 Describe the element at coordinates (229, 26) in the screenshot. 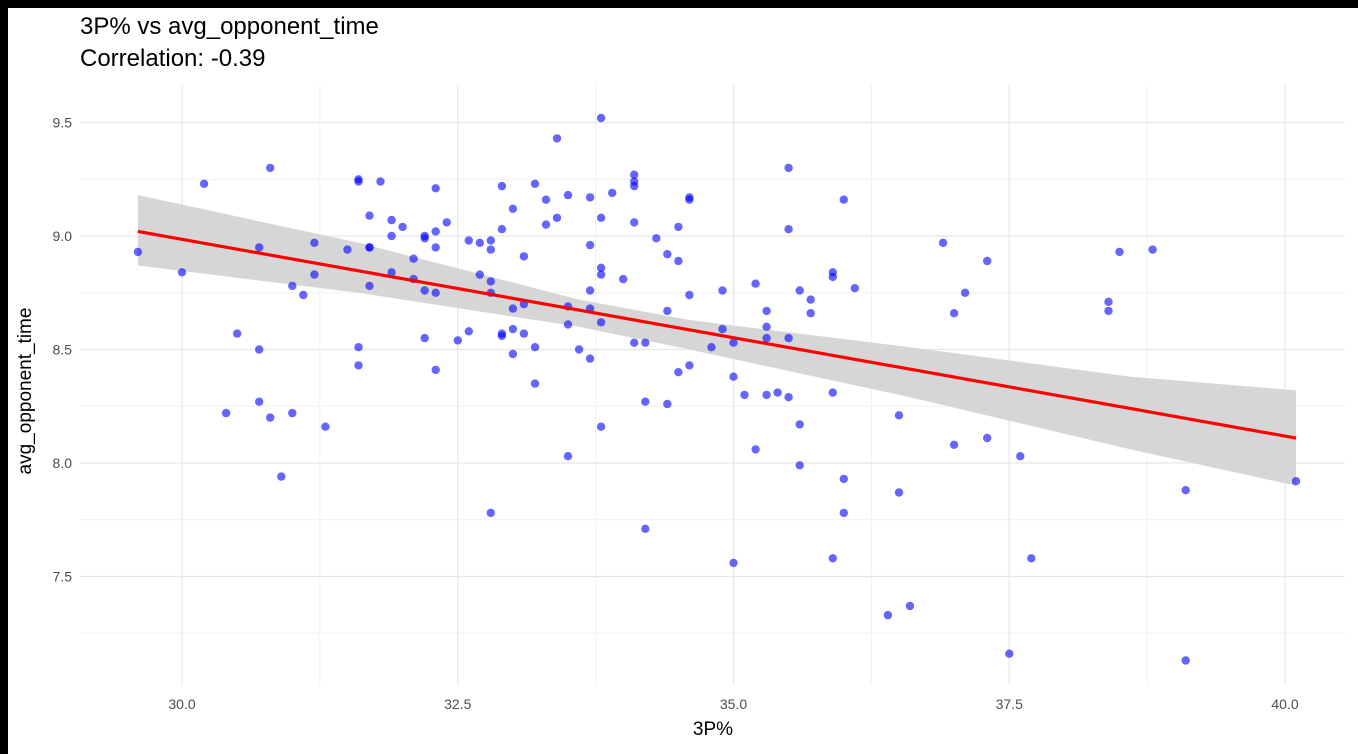

I see `chart-title: 3P% vs avg_opponent_time` at that location.